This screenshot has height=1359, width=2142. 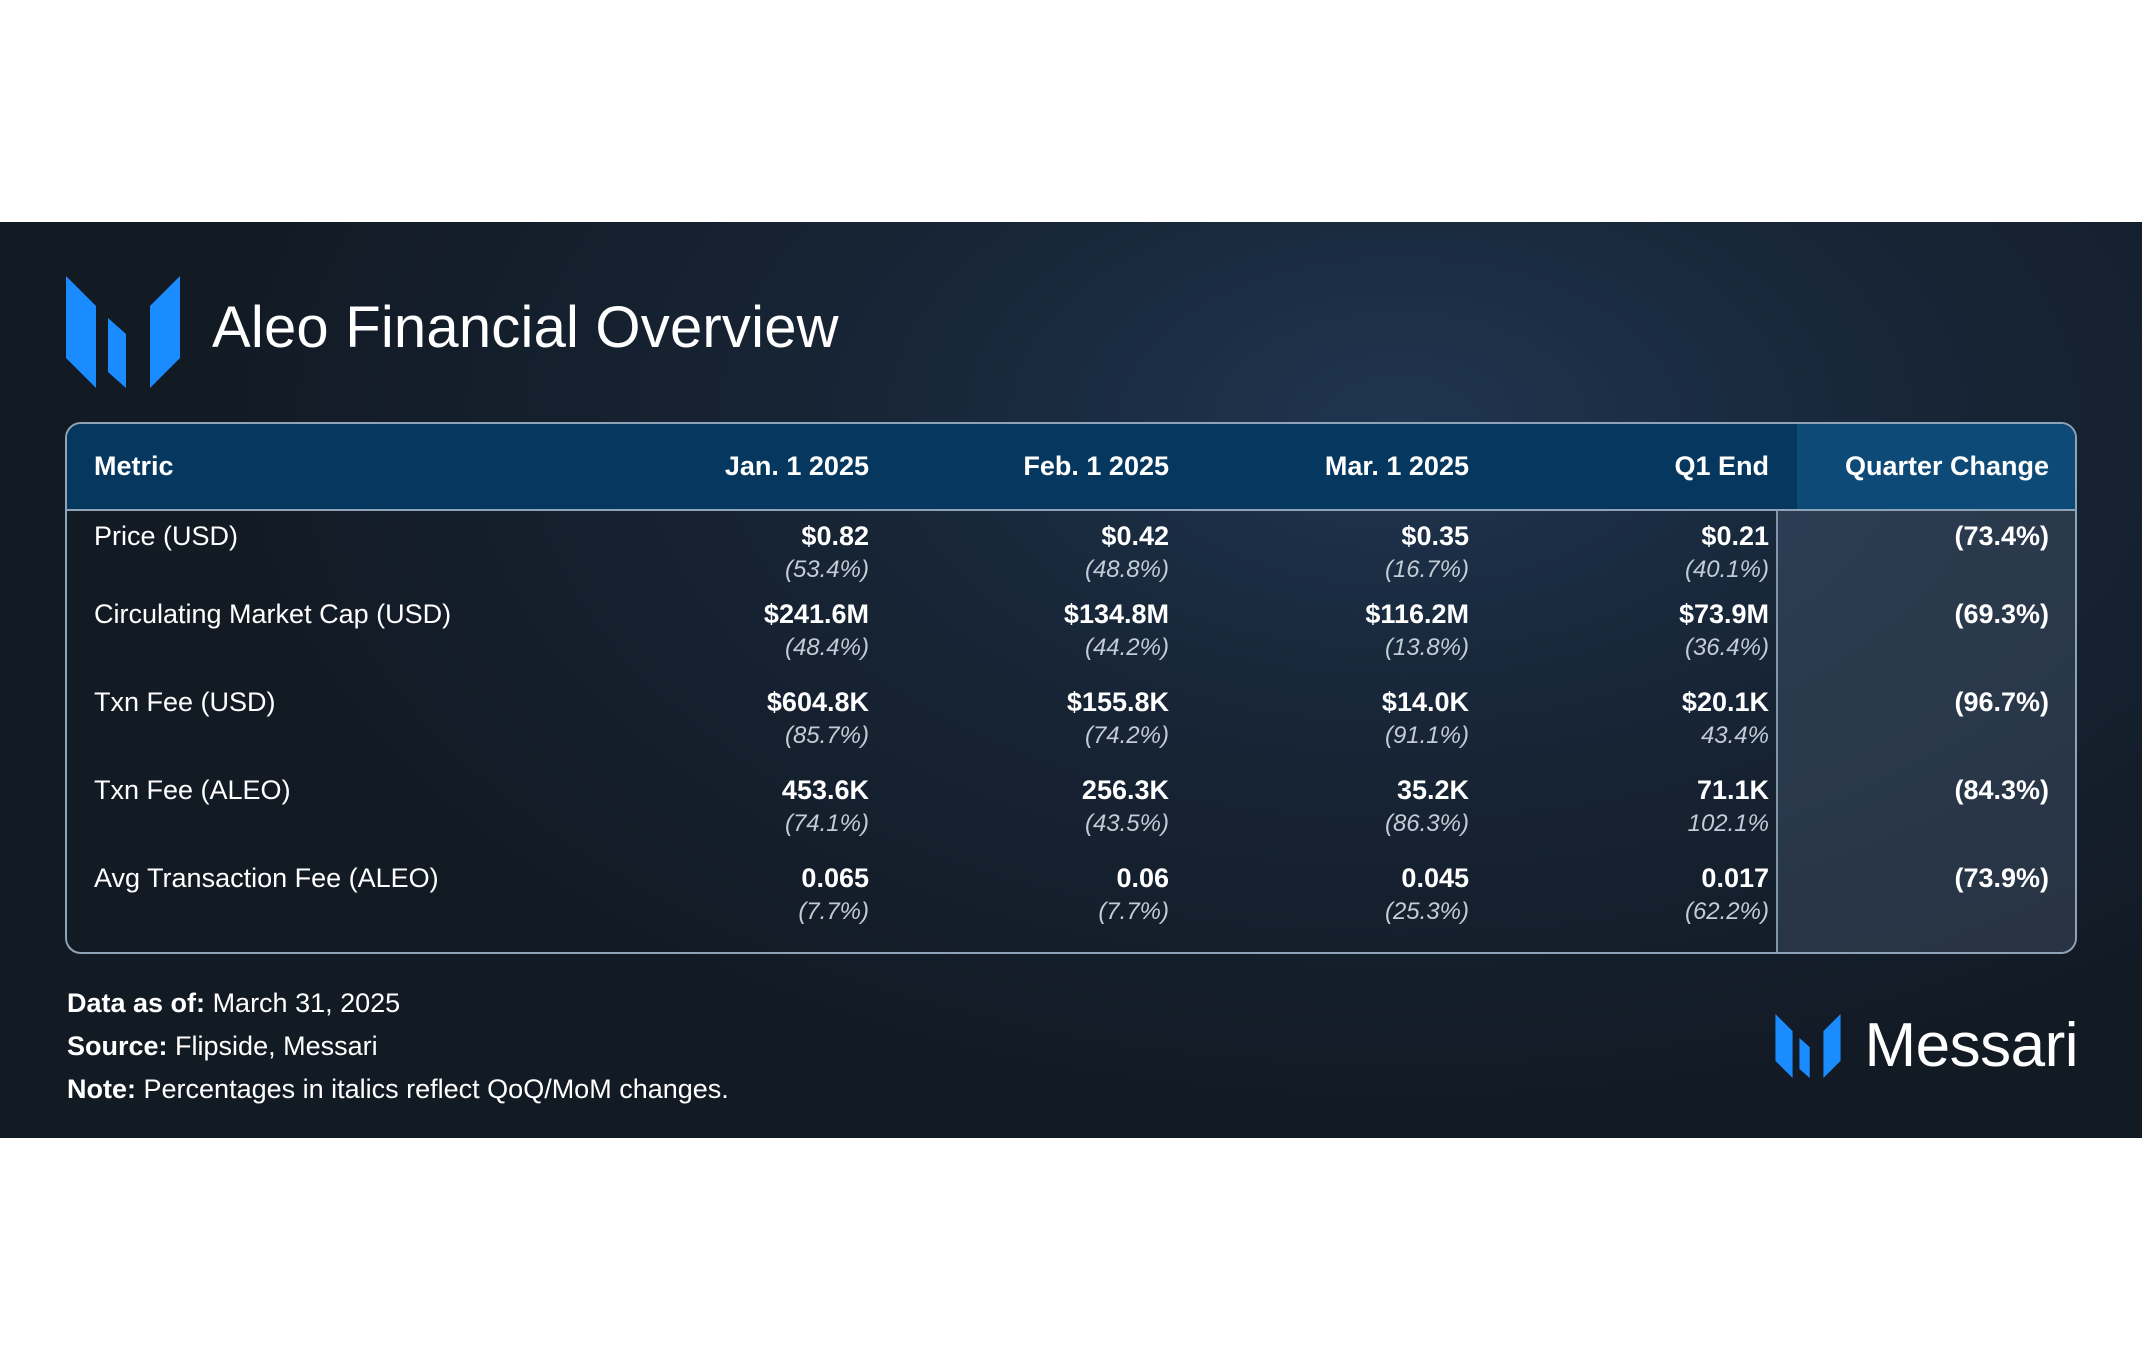 What do you see at coordinates (306, 1003) in the screenshot?
I see `data-as-of-value: March 31, 2025` at bounding box center [306, 1003].